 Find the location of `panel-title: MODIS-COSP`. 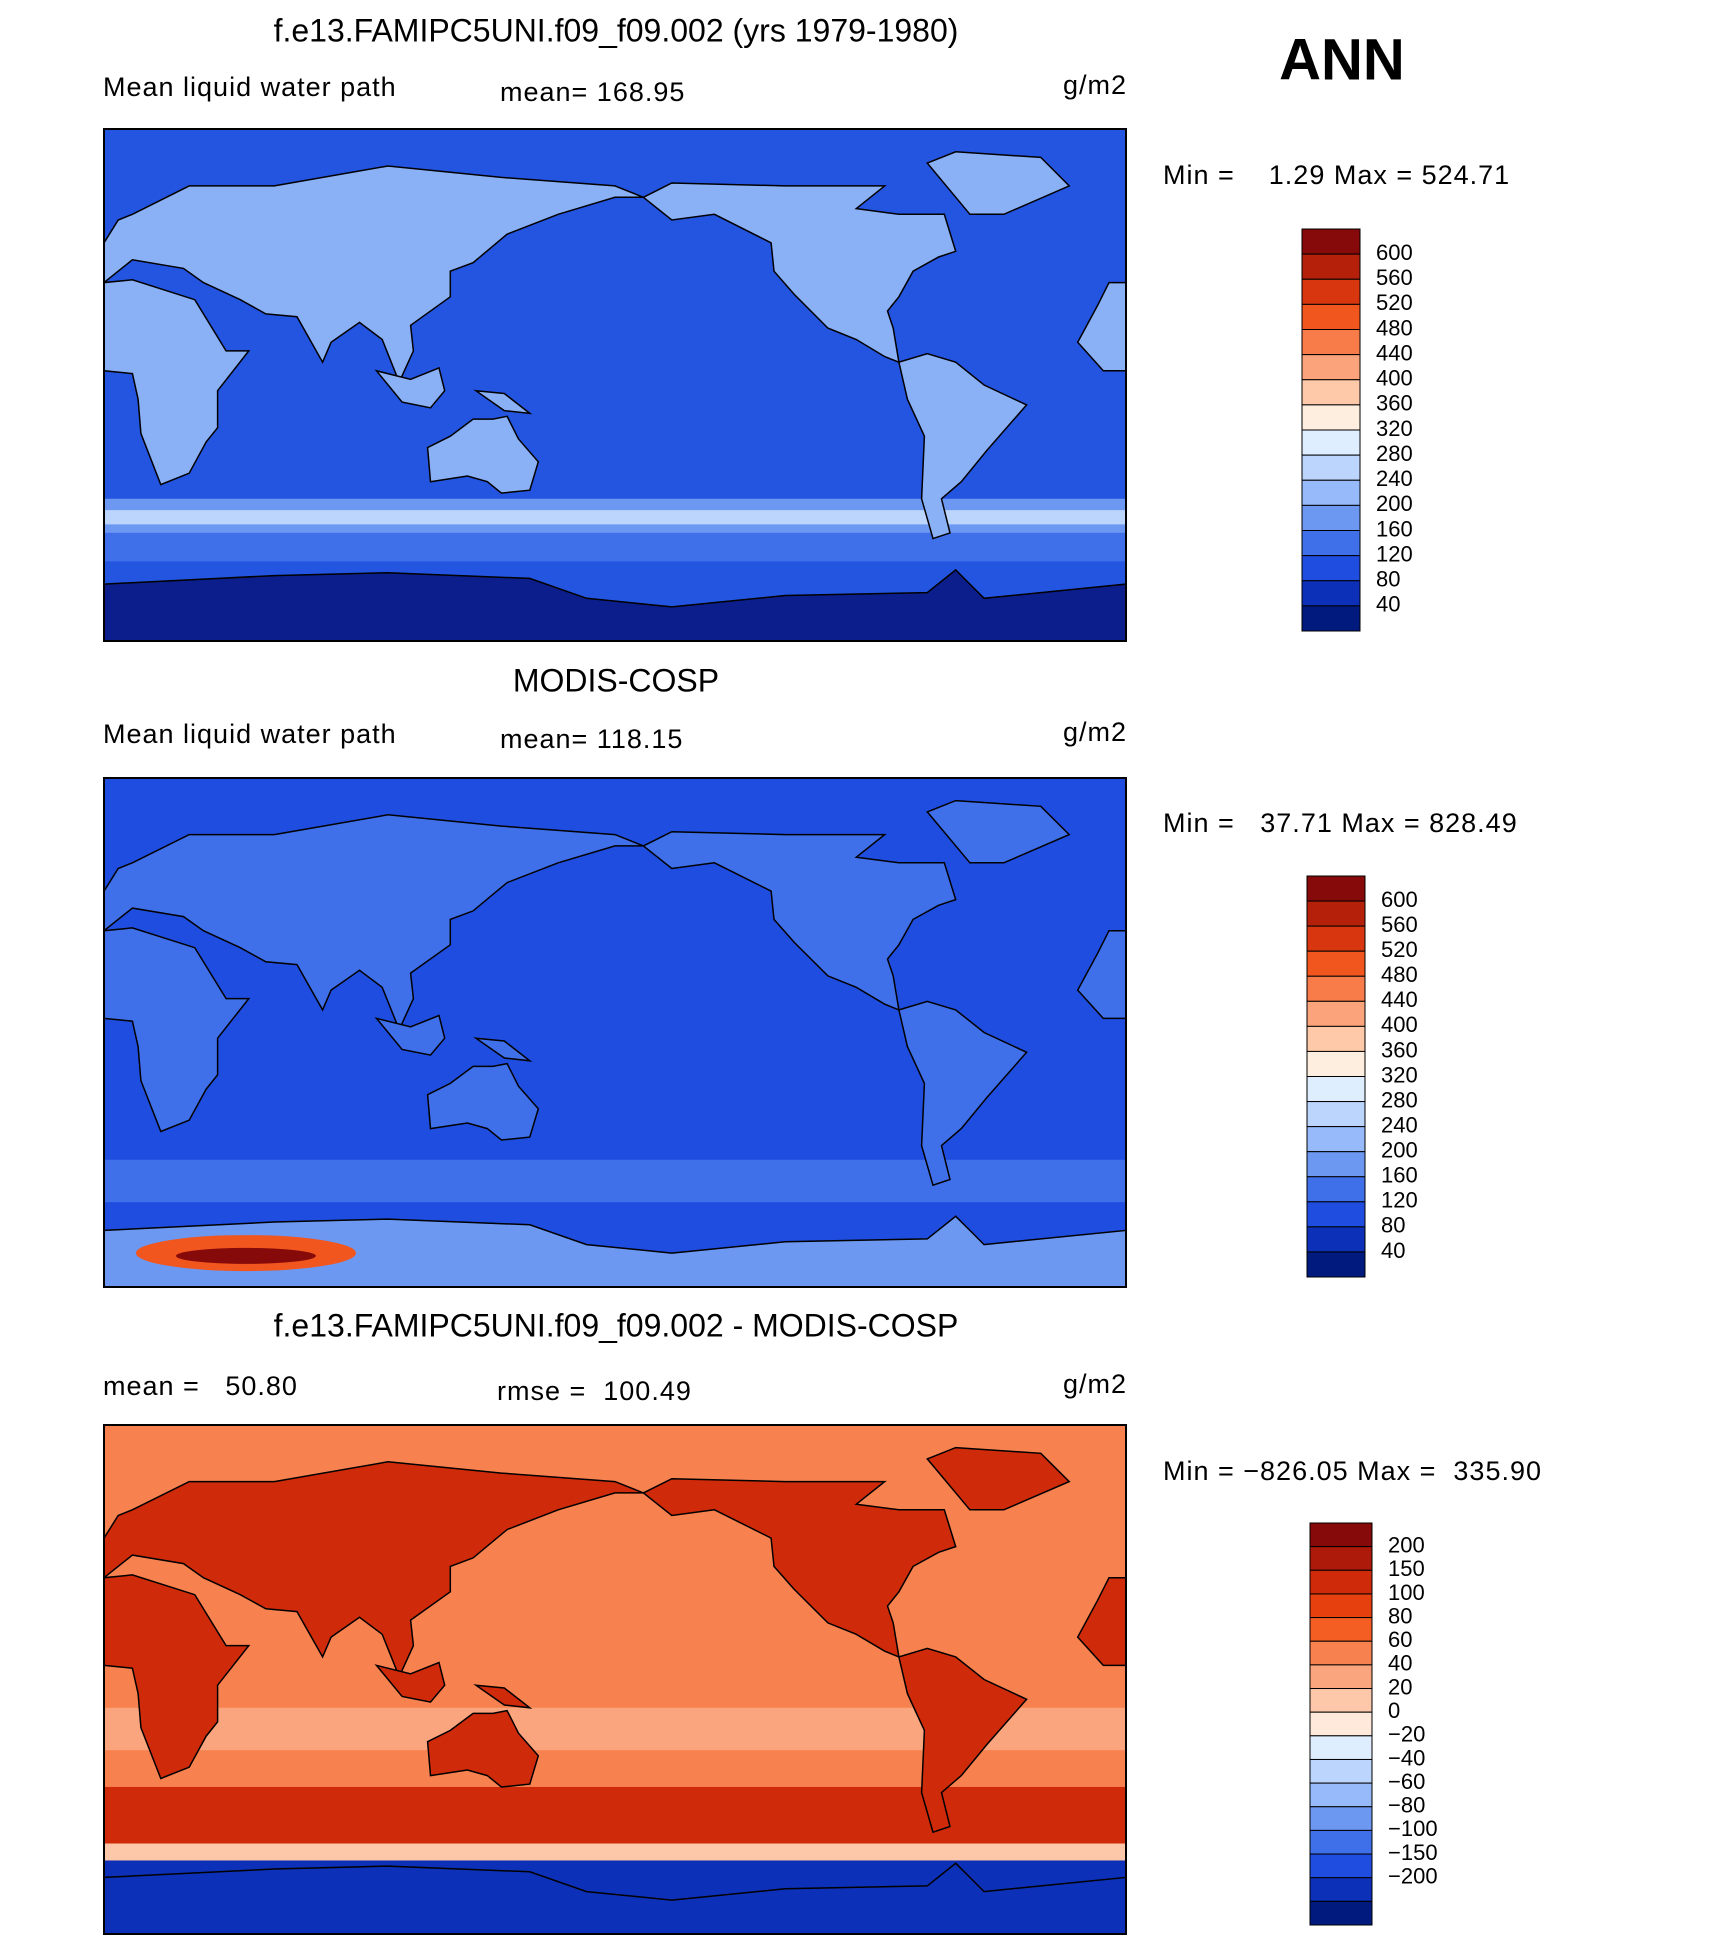

panel-title: MODIS-COSP is located at coordinates (616, 680).